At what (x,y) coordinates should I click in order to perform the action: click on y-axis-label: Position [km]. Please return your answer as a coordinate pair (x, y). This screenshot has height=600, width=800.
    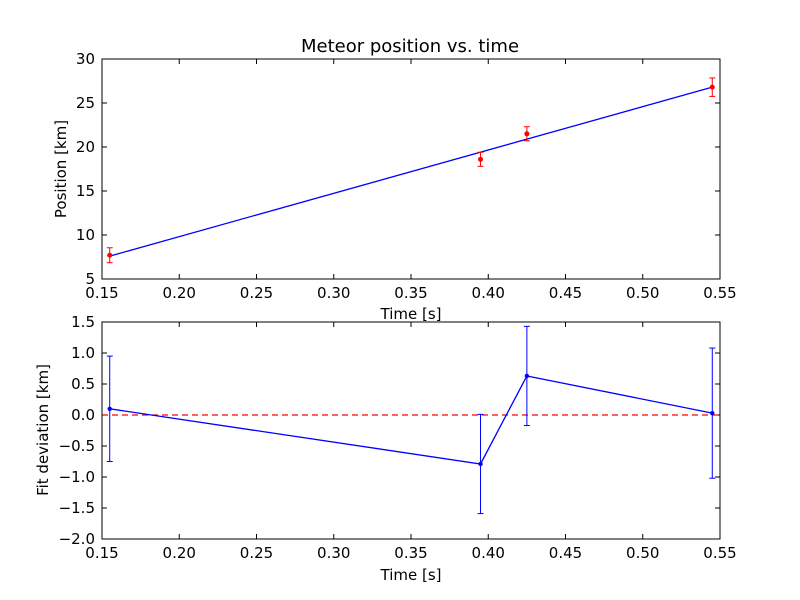
    Looking at the image, I should click on (61, 169).